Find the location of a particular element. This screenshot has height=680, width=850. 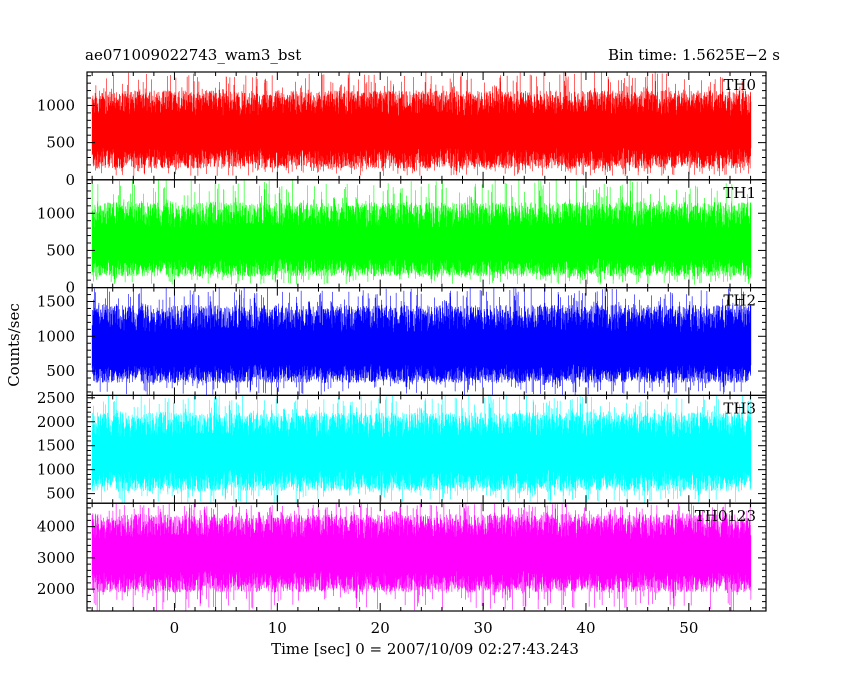

panel-label-th2: TH2 is located at coordinates (739, 301).